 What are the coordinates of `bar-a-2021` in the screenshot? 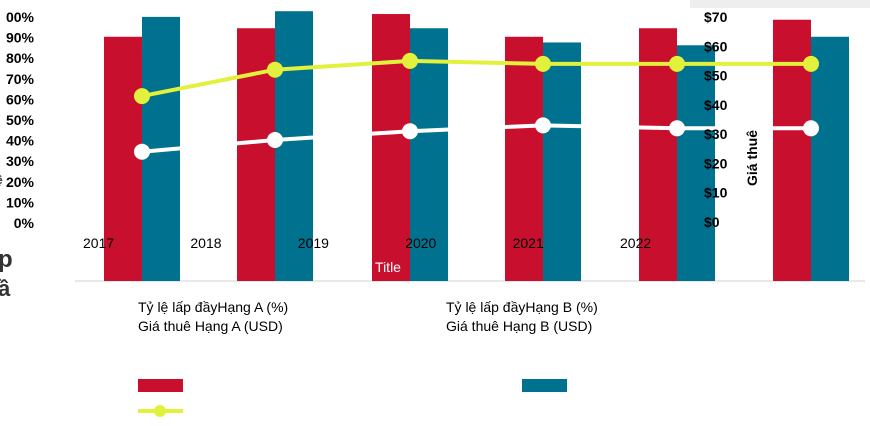 It's located at (658, 154).